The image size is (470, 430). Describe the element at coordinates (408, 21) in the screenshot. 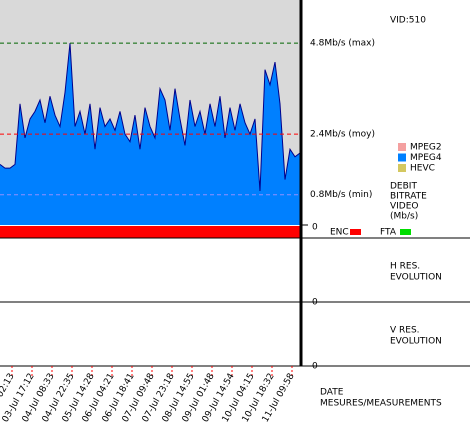

I see `vid-label: VID:510` at that location.